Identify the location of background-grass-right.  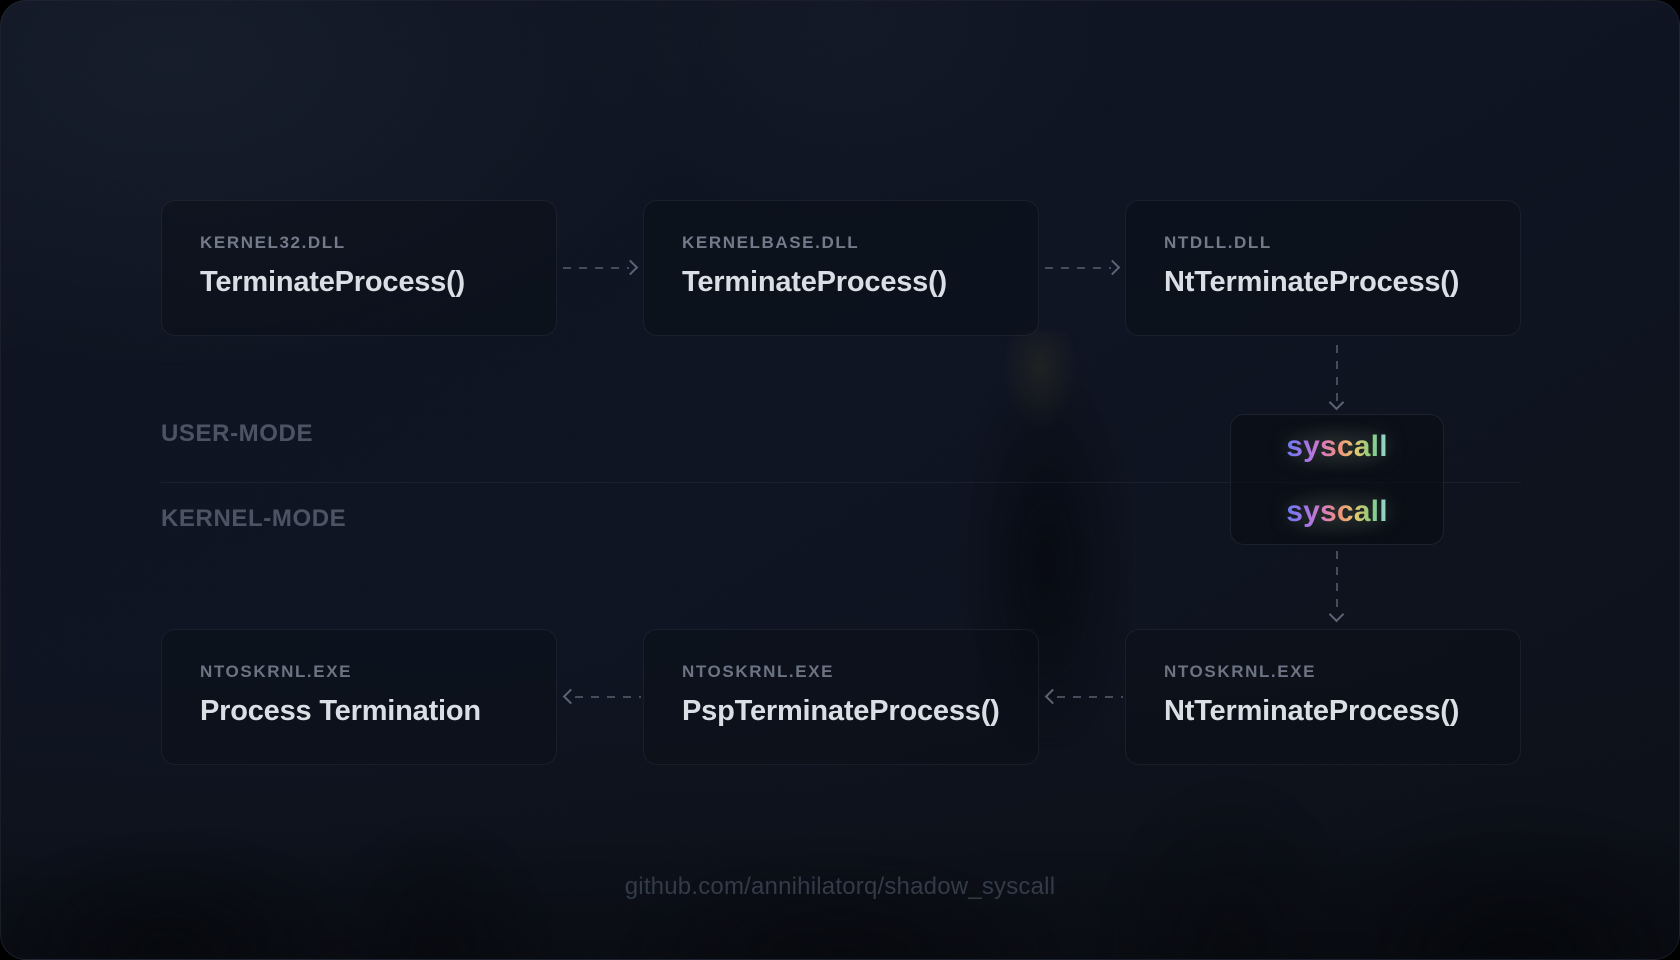
(1359, 849).